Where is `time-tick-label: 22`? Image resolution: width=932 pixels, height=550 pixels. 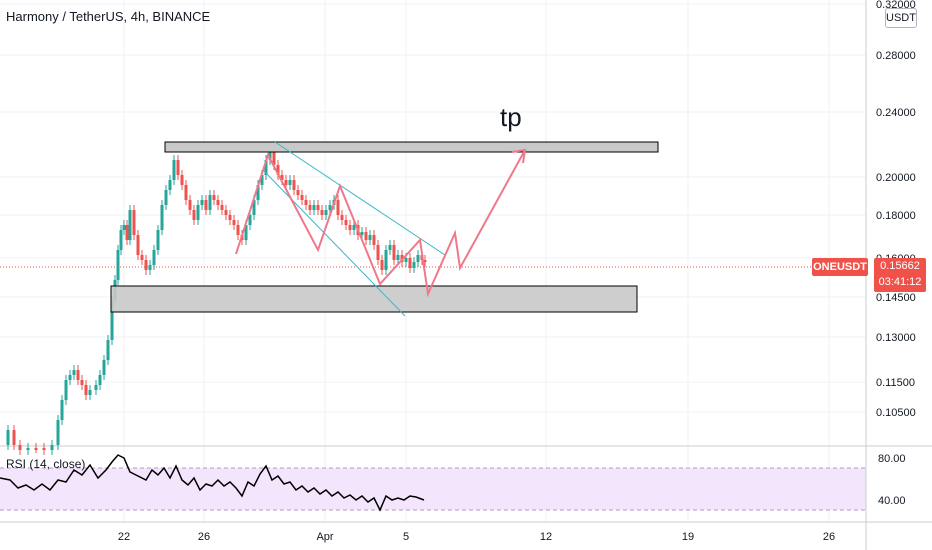
time-tick-label: 22 is located at coordinates (124, 537).